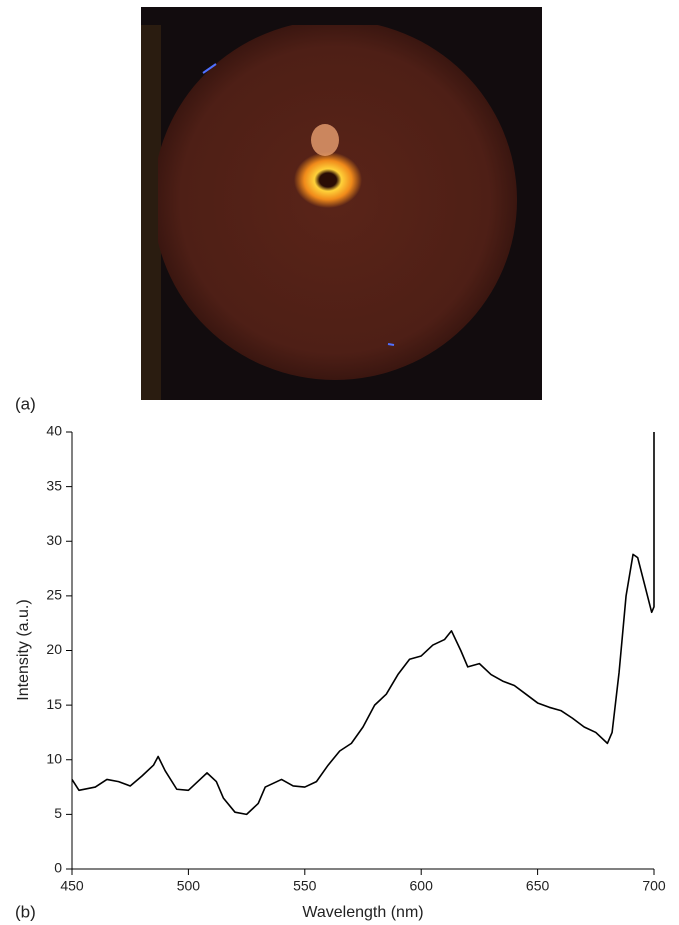 Image resolution: width=679 pixels, height=925 pixels. Describe the element at coordinates (422, 886) in the screenshot. I see `x-tick-label: 600` at that location.